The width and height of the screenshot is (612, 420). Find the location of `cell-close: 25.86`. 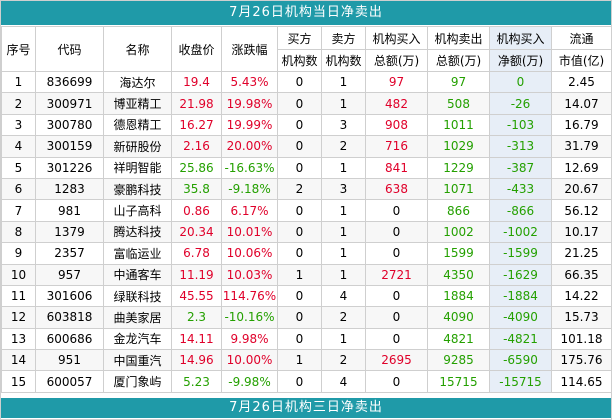

cell-close: 25.86 is located at coordinates (196, 167).